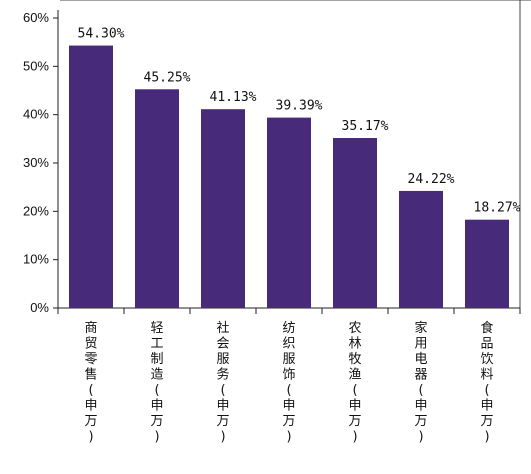 The width and height of the screenshot is (531, 474). Describe the element at coordinates (354, 383) in the screenshot. I see `x-tick-label: 农林牧渔(申万)` at that location.